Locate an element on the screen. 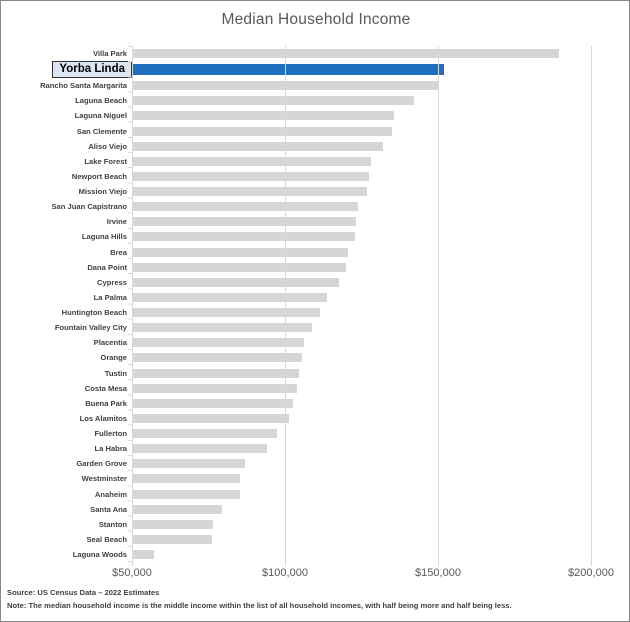 Image resolution: width=630 pixels, height=622 pixels. bar-row: Aliso Viejo is located at coordinates (312, 146).